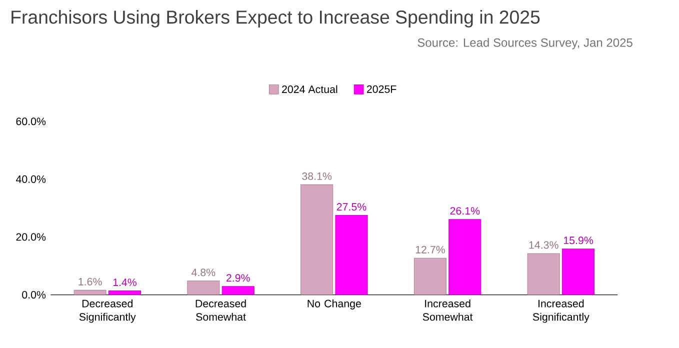  Describe the element at coordinates (34, 294) in the screenshot. I see `y-tick-label: 0.0%` at that location.